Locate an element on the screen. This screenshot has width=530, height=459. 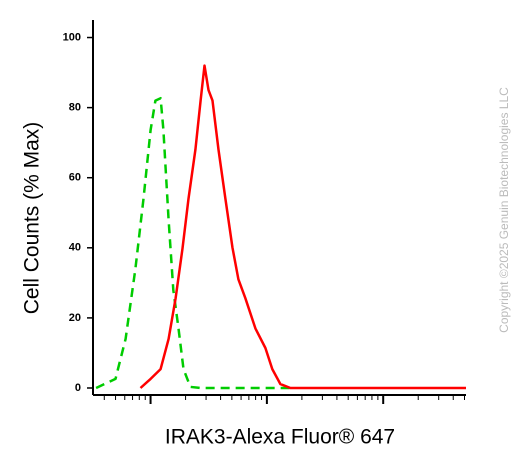
y-tick-label: 100 is located at coordinates (72, 37).